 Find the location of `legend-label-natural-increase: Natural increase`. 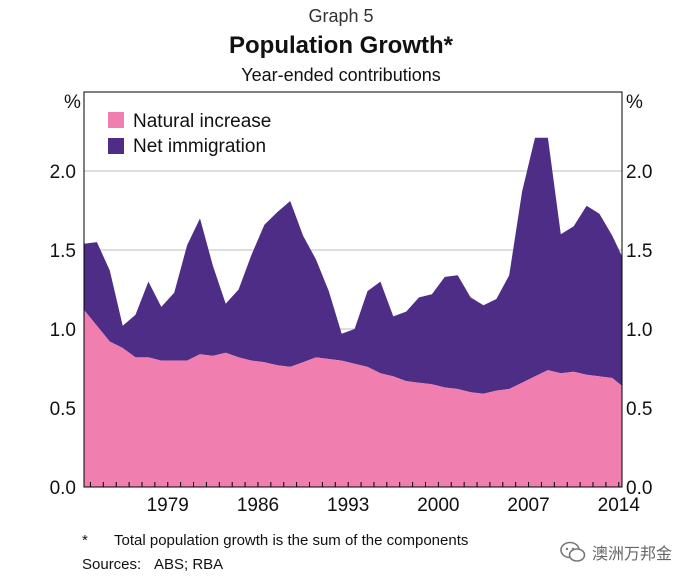

legend-label-natural-increase: Natural increase is located at coordinates (202, 121).